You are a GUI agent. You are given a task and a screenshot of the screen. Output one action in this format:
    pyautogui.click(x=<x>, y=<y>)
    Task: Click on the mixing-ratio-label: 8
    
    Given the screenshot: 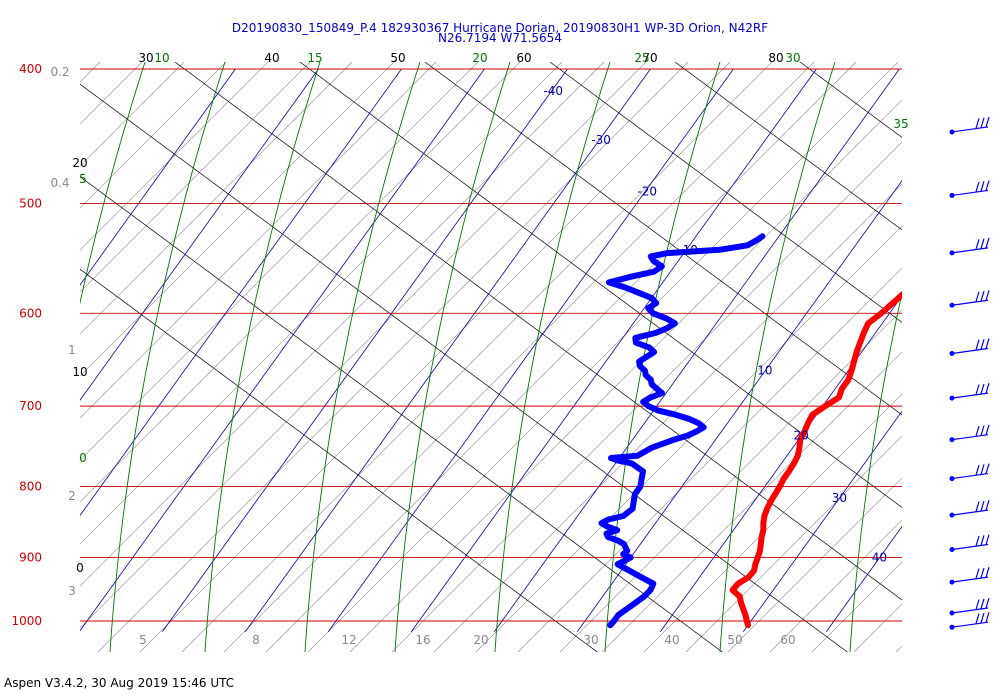 What is the action you would take?
    pyautogui.click(x=256, y=640)
    